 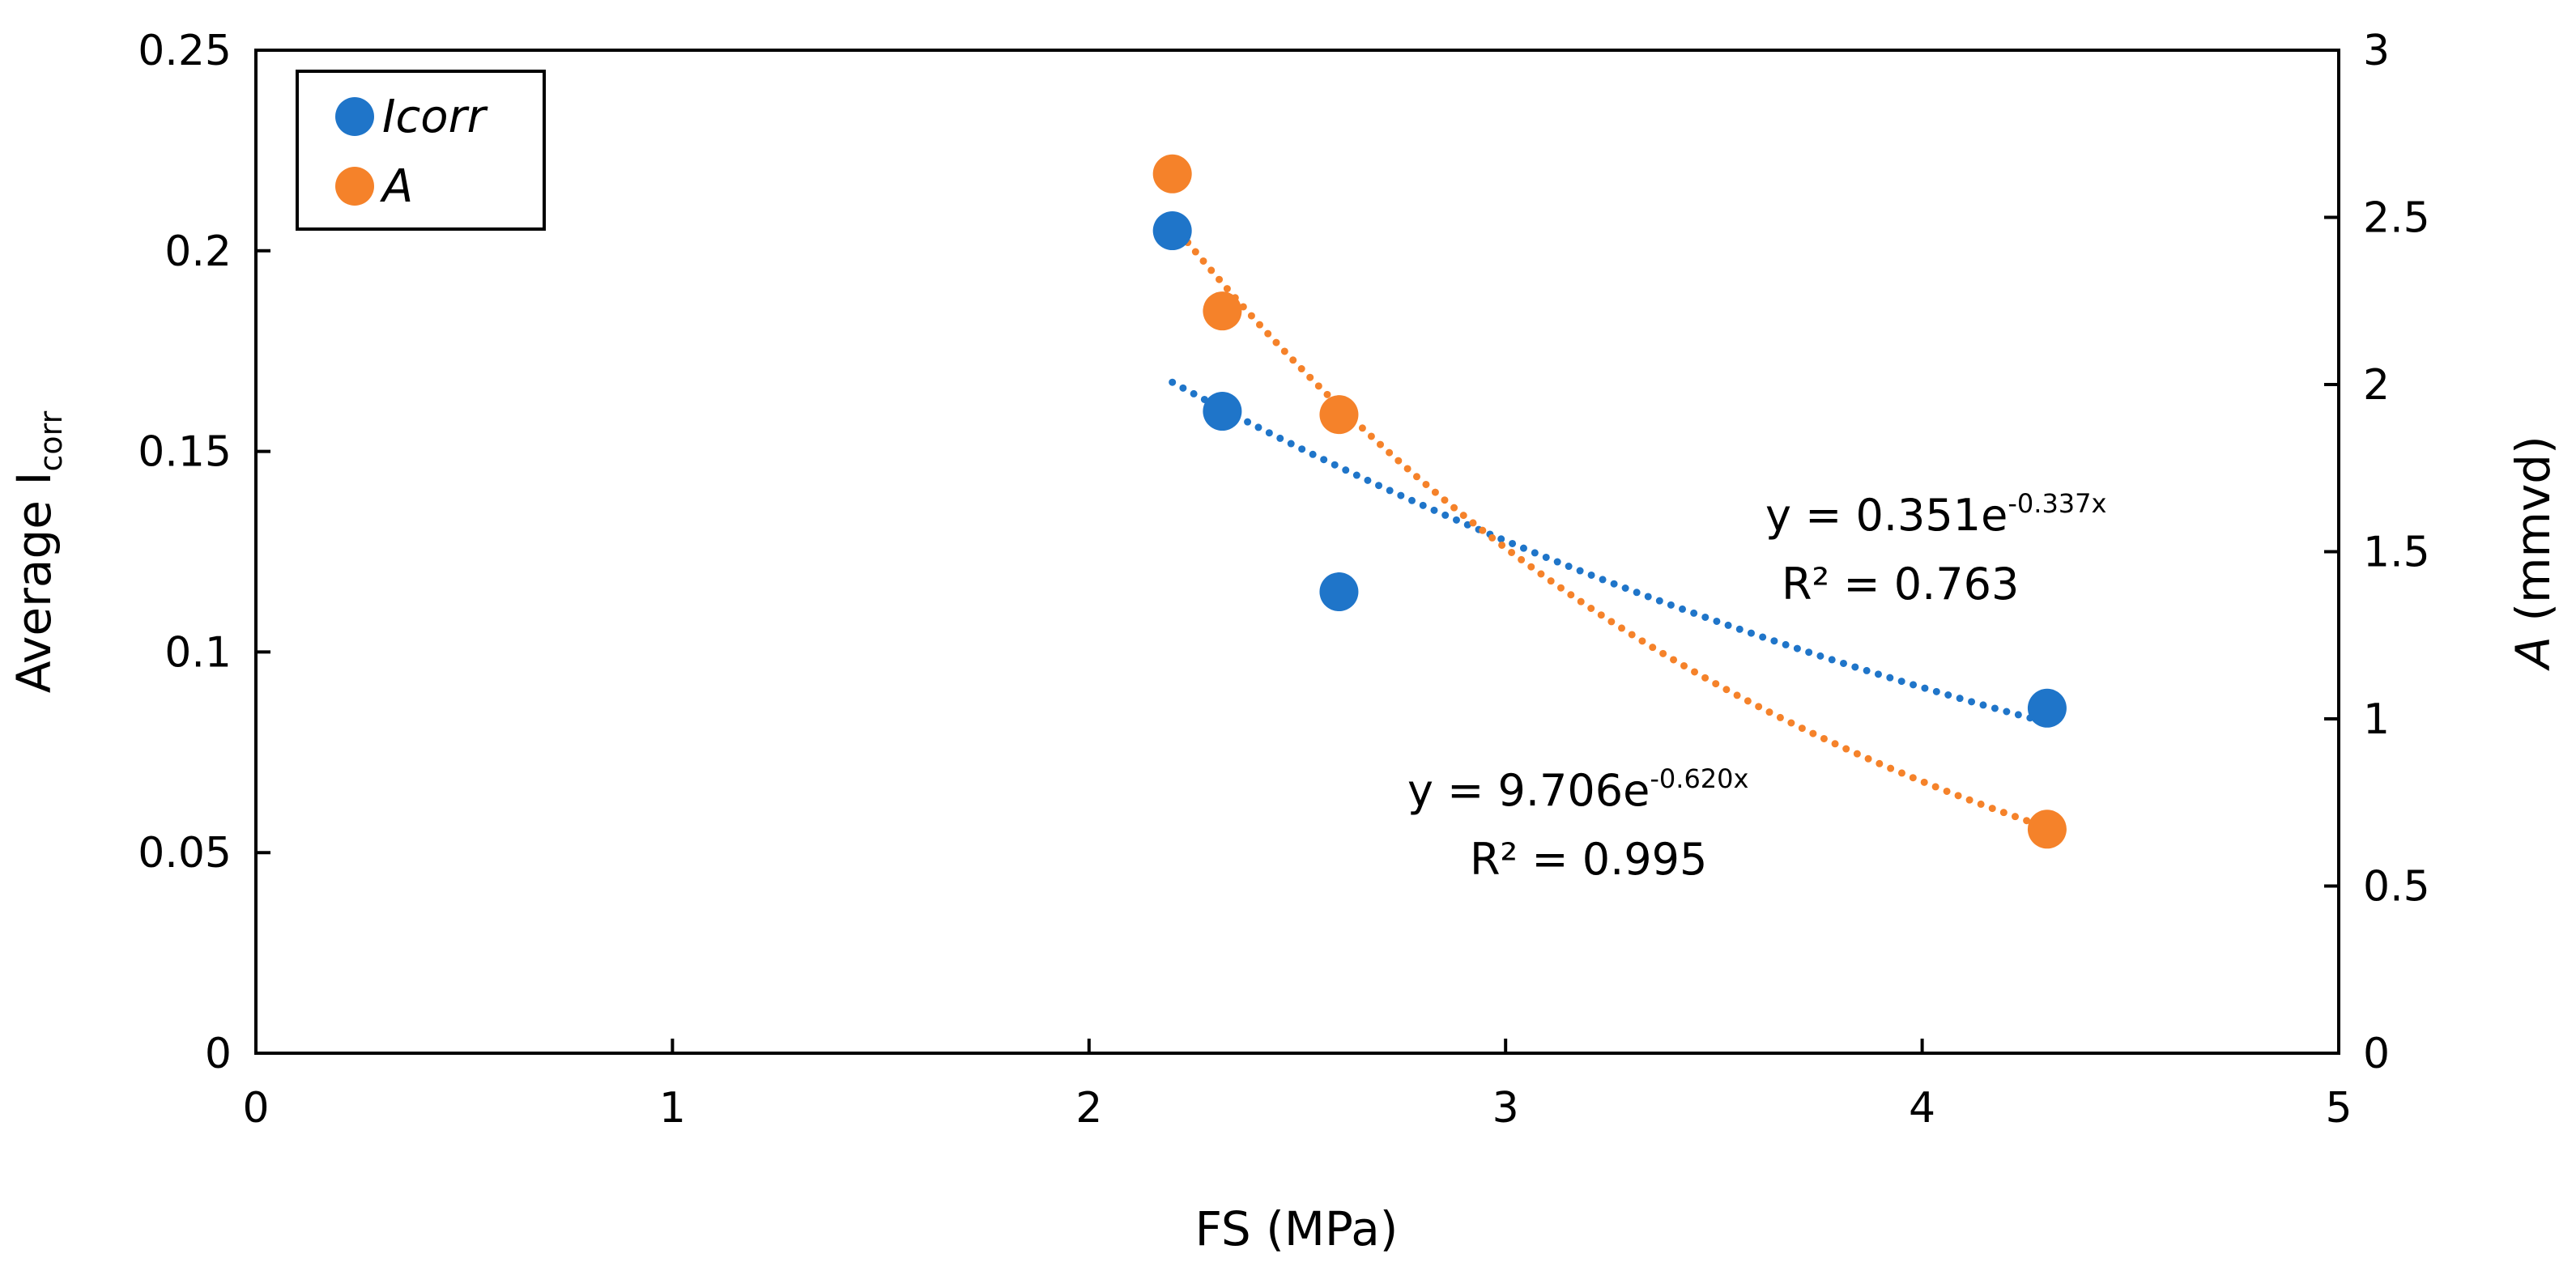 What do you see at coordinates (2376, 51) in the screenshot?
I see `y2-tick-label: 3` at bounding box center [2376, 51].